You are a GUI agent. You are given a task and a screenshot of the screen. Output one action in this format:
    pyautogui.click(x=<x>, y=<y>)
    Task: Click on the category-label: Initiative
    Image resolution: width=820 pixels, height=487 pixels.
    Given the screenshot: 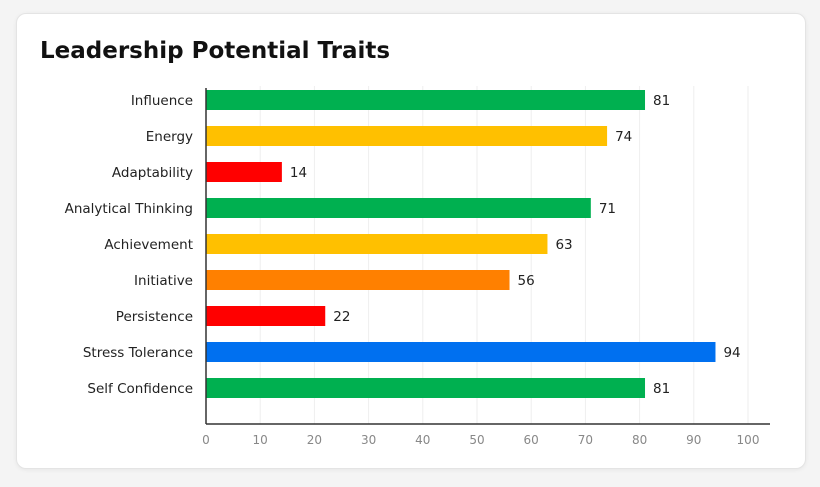 What is the action you would take?
    pyautogui.click(x=163, y=281)
    